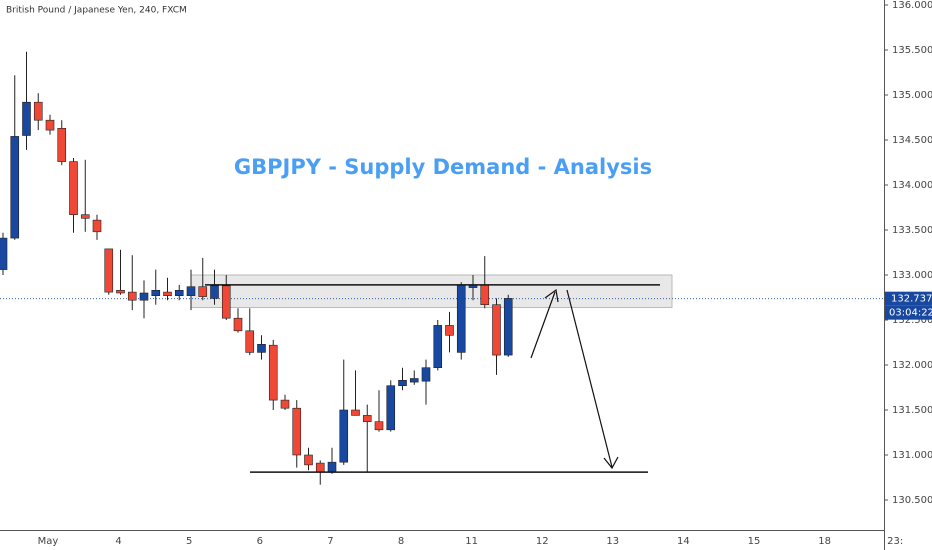  I want to click on y-tick-label: 133.000, so click(912, 275).